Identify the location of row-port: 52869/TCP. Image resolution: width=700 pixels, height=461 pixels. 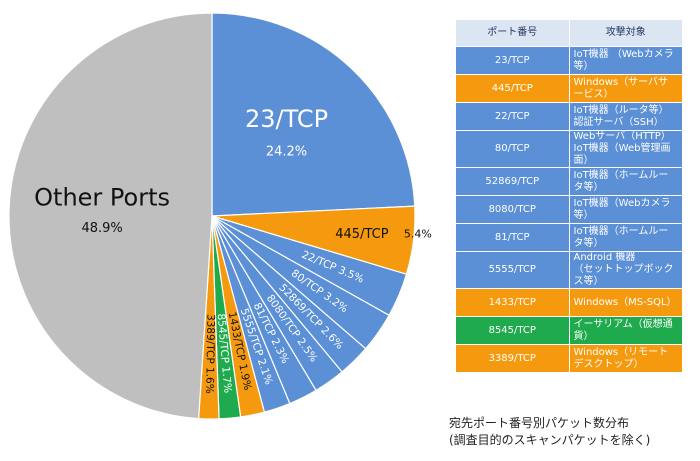
(512, 181).